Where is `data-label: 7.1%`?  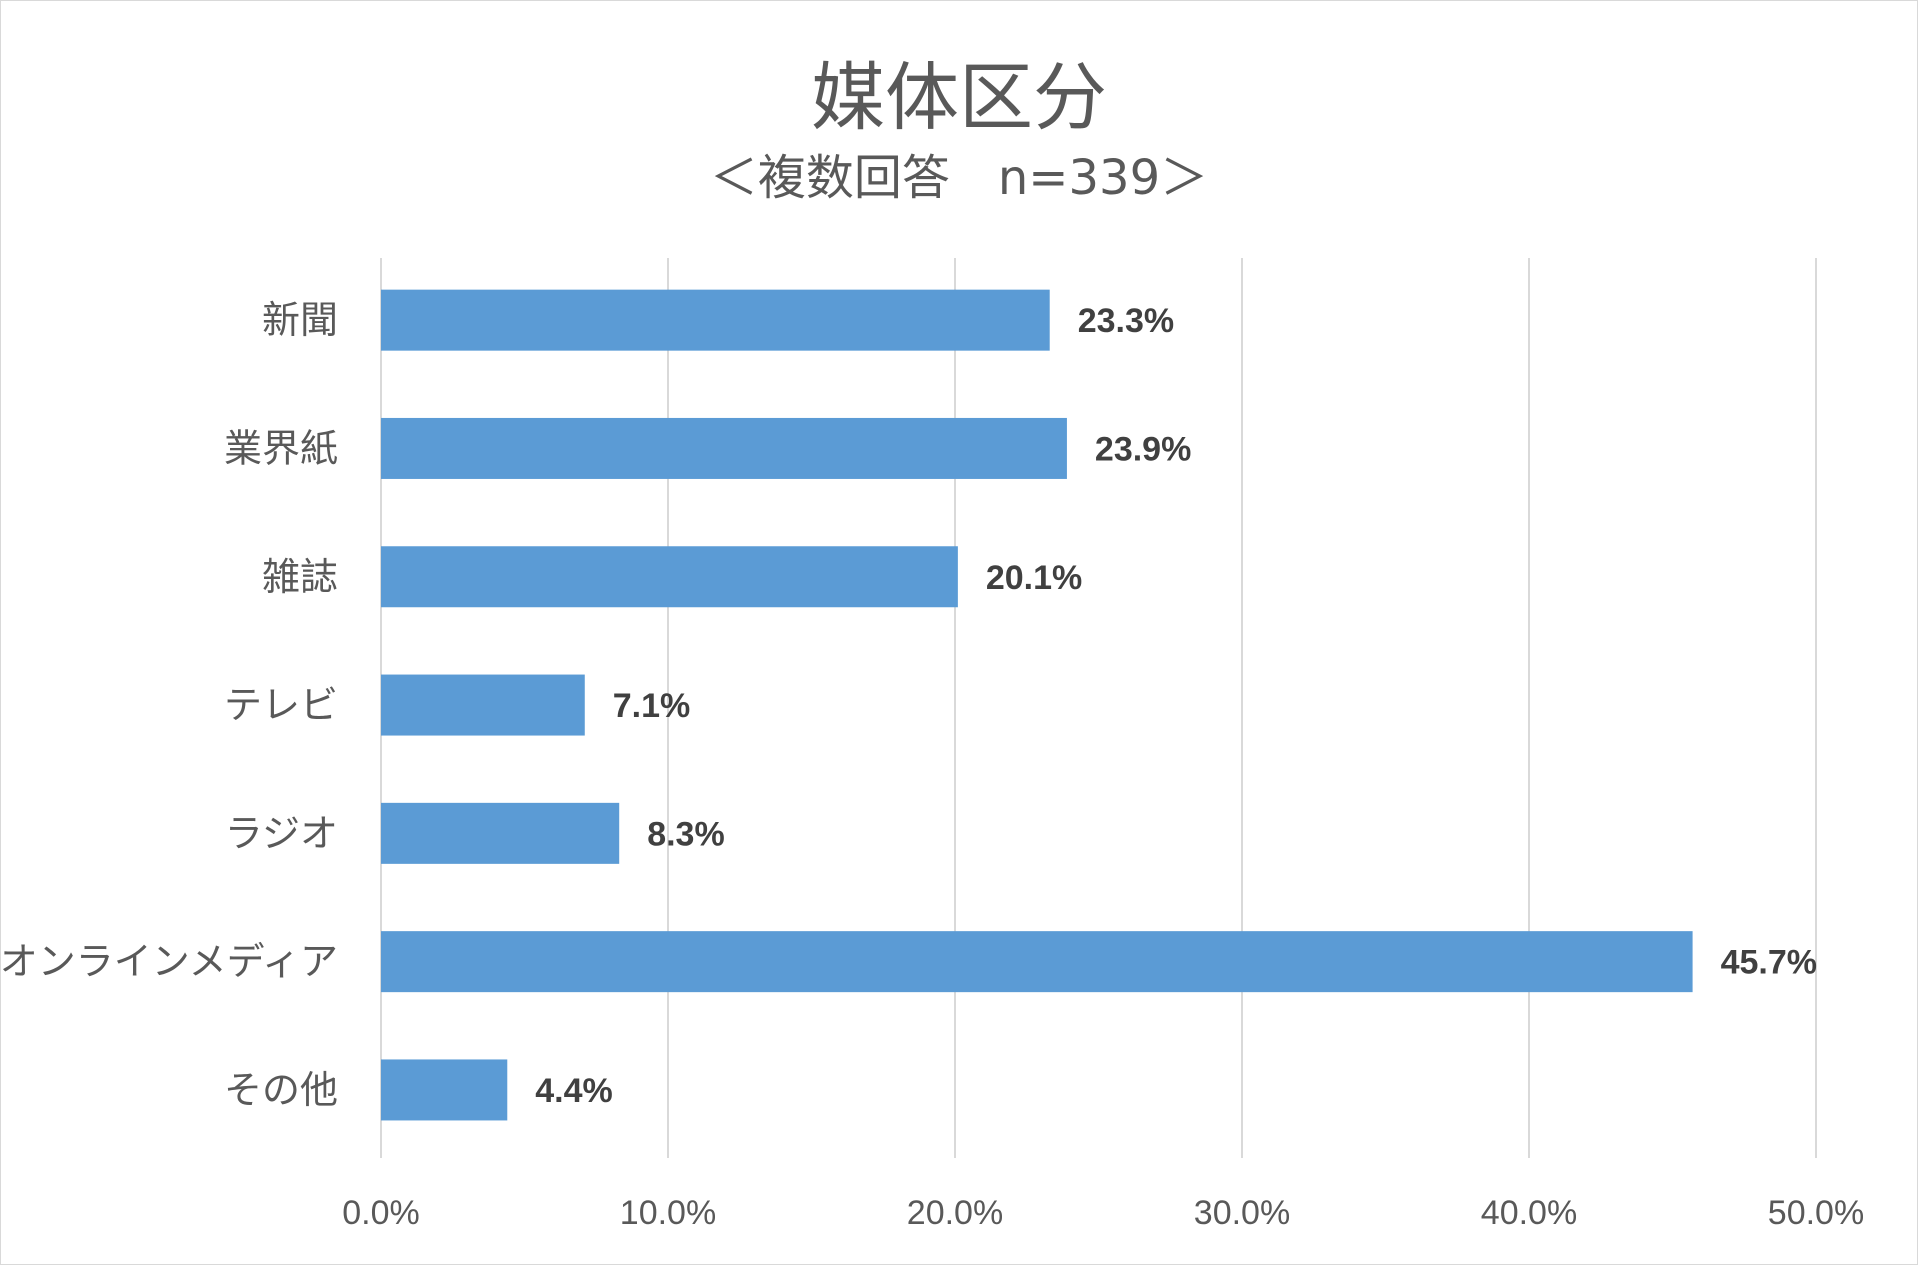
data-label: 7.1% is located at coordinates (652, 706).